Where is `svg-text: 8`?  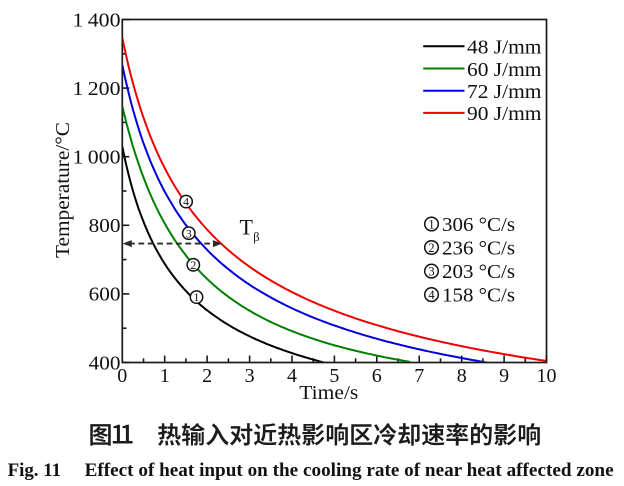
svg-text: 8 is located at coordinates (462, 376).